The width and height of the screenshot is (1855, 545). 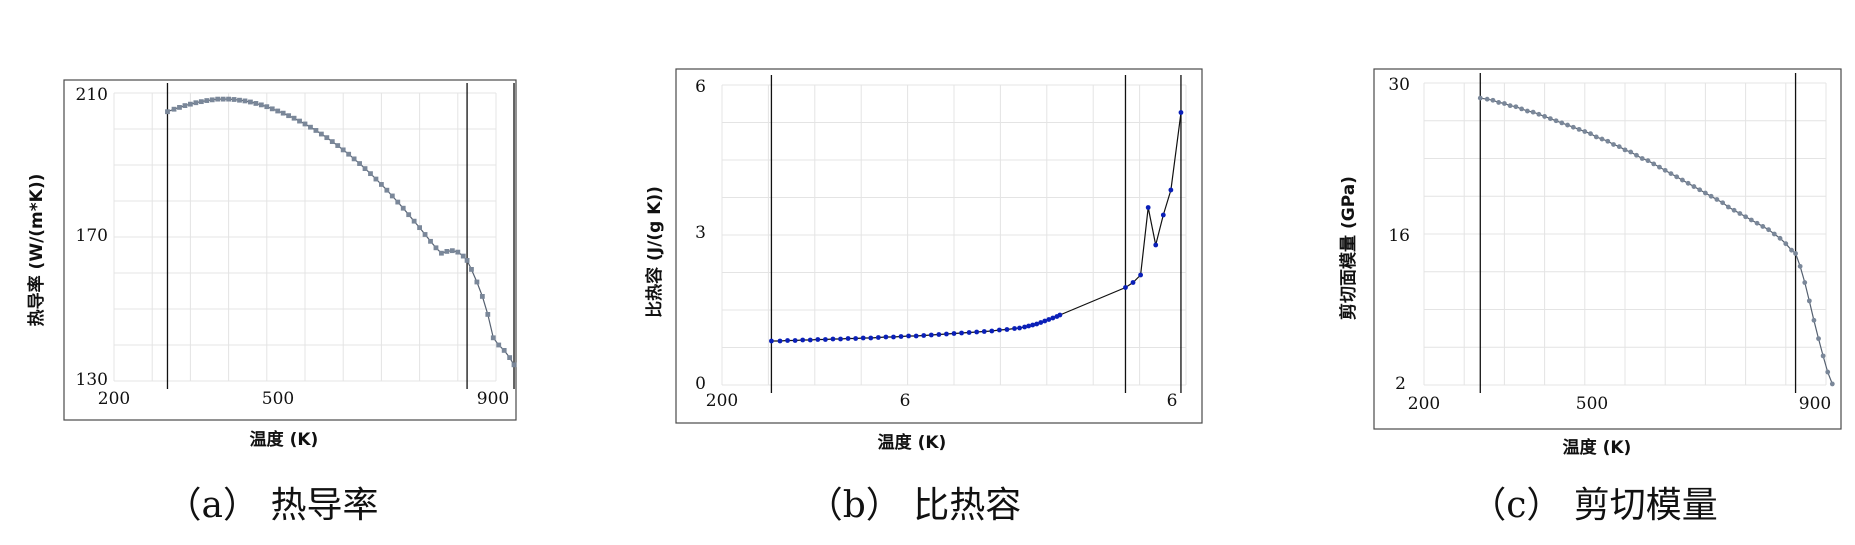 I want to click on panel-a-ytick-min: 130, so click(x=92, y=380).